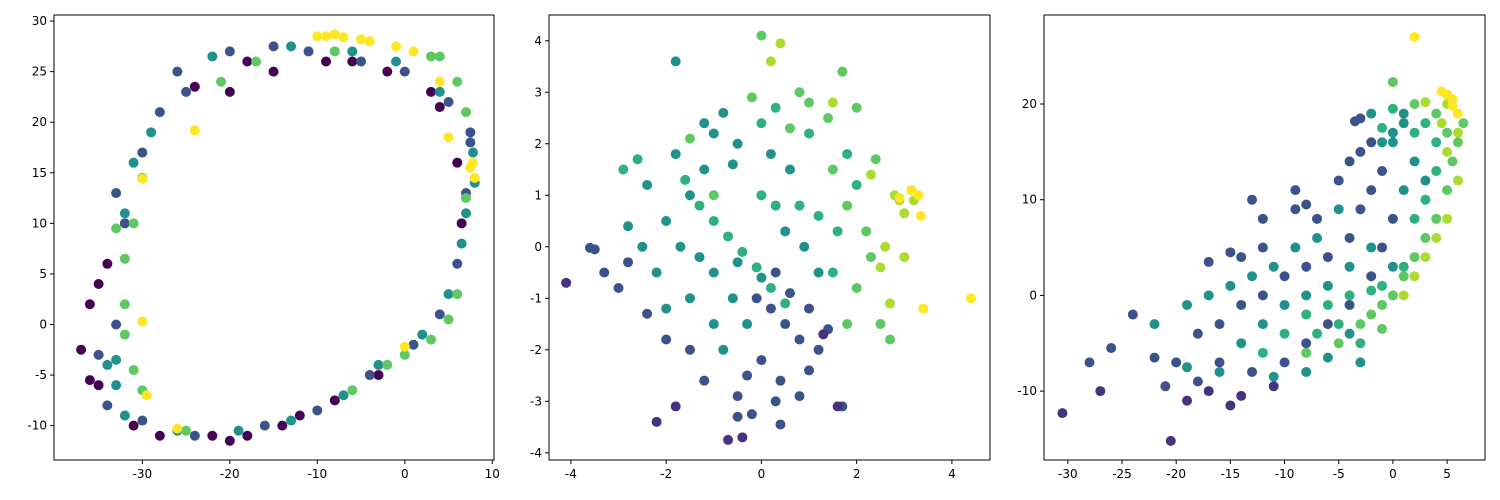  What do you see at coordinates (1231, 474) in the screenshot?
I see `x-tick-label: -15` at bounding box center [1231, 474].